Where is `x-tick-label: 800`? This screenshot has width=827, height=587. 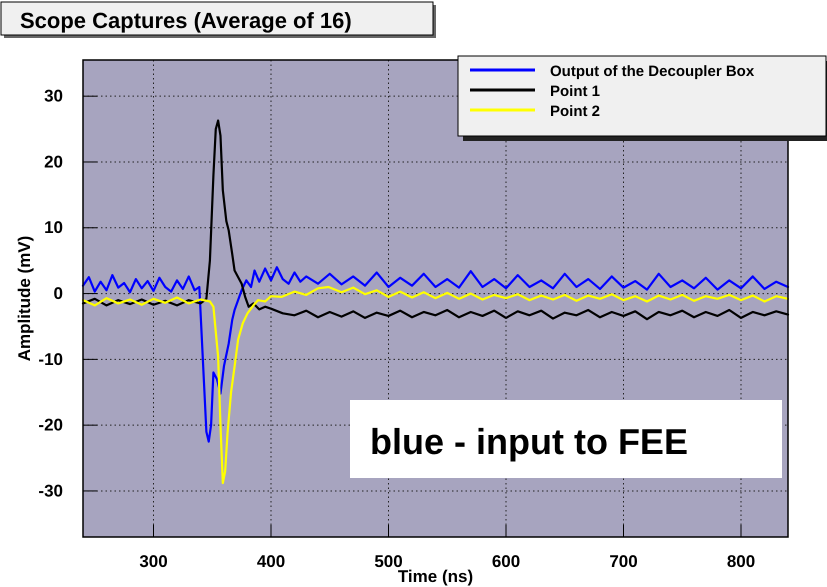
x-tick-label: 800 is located at coordinates (741, 562).